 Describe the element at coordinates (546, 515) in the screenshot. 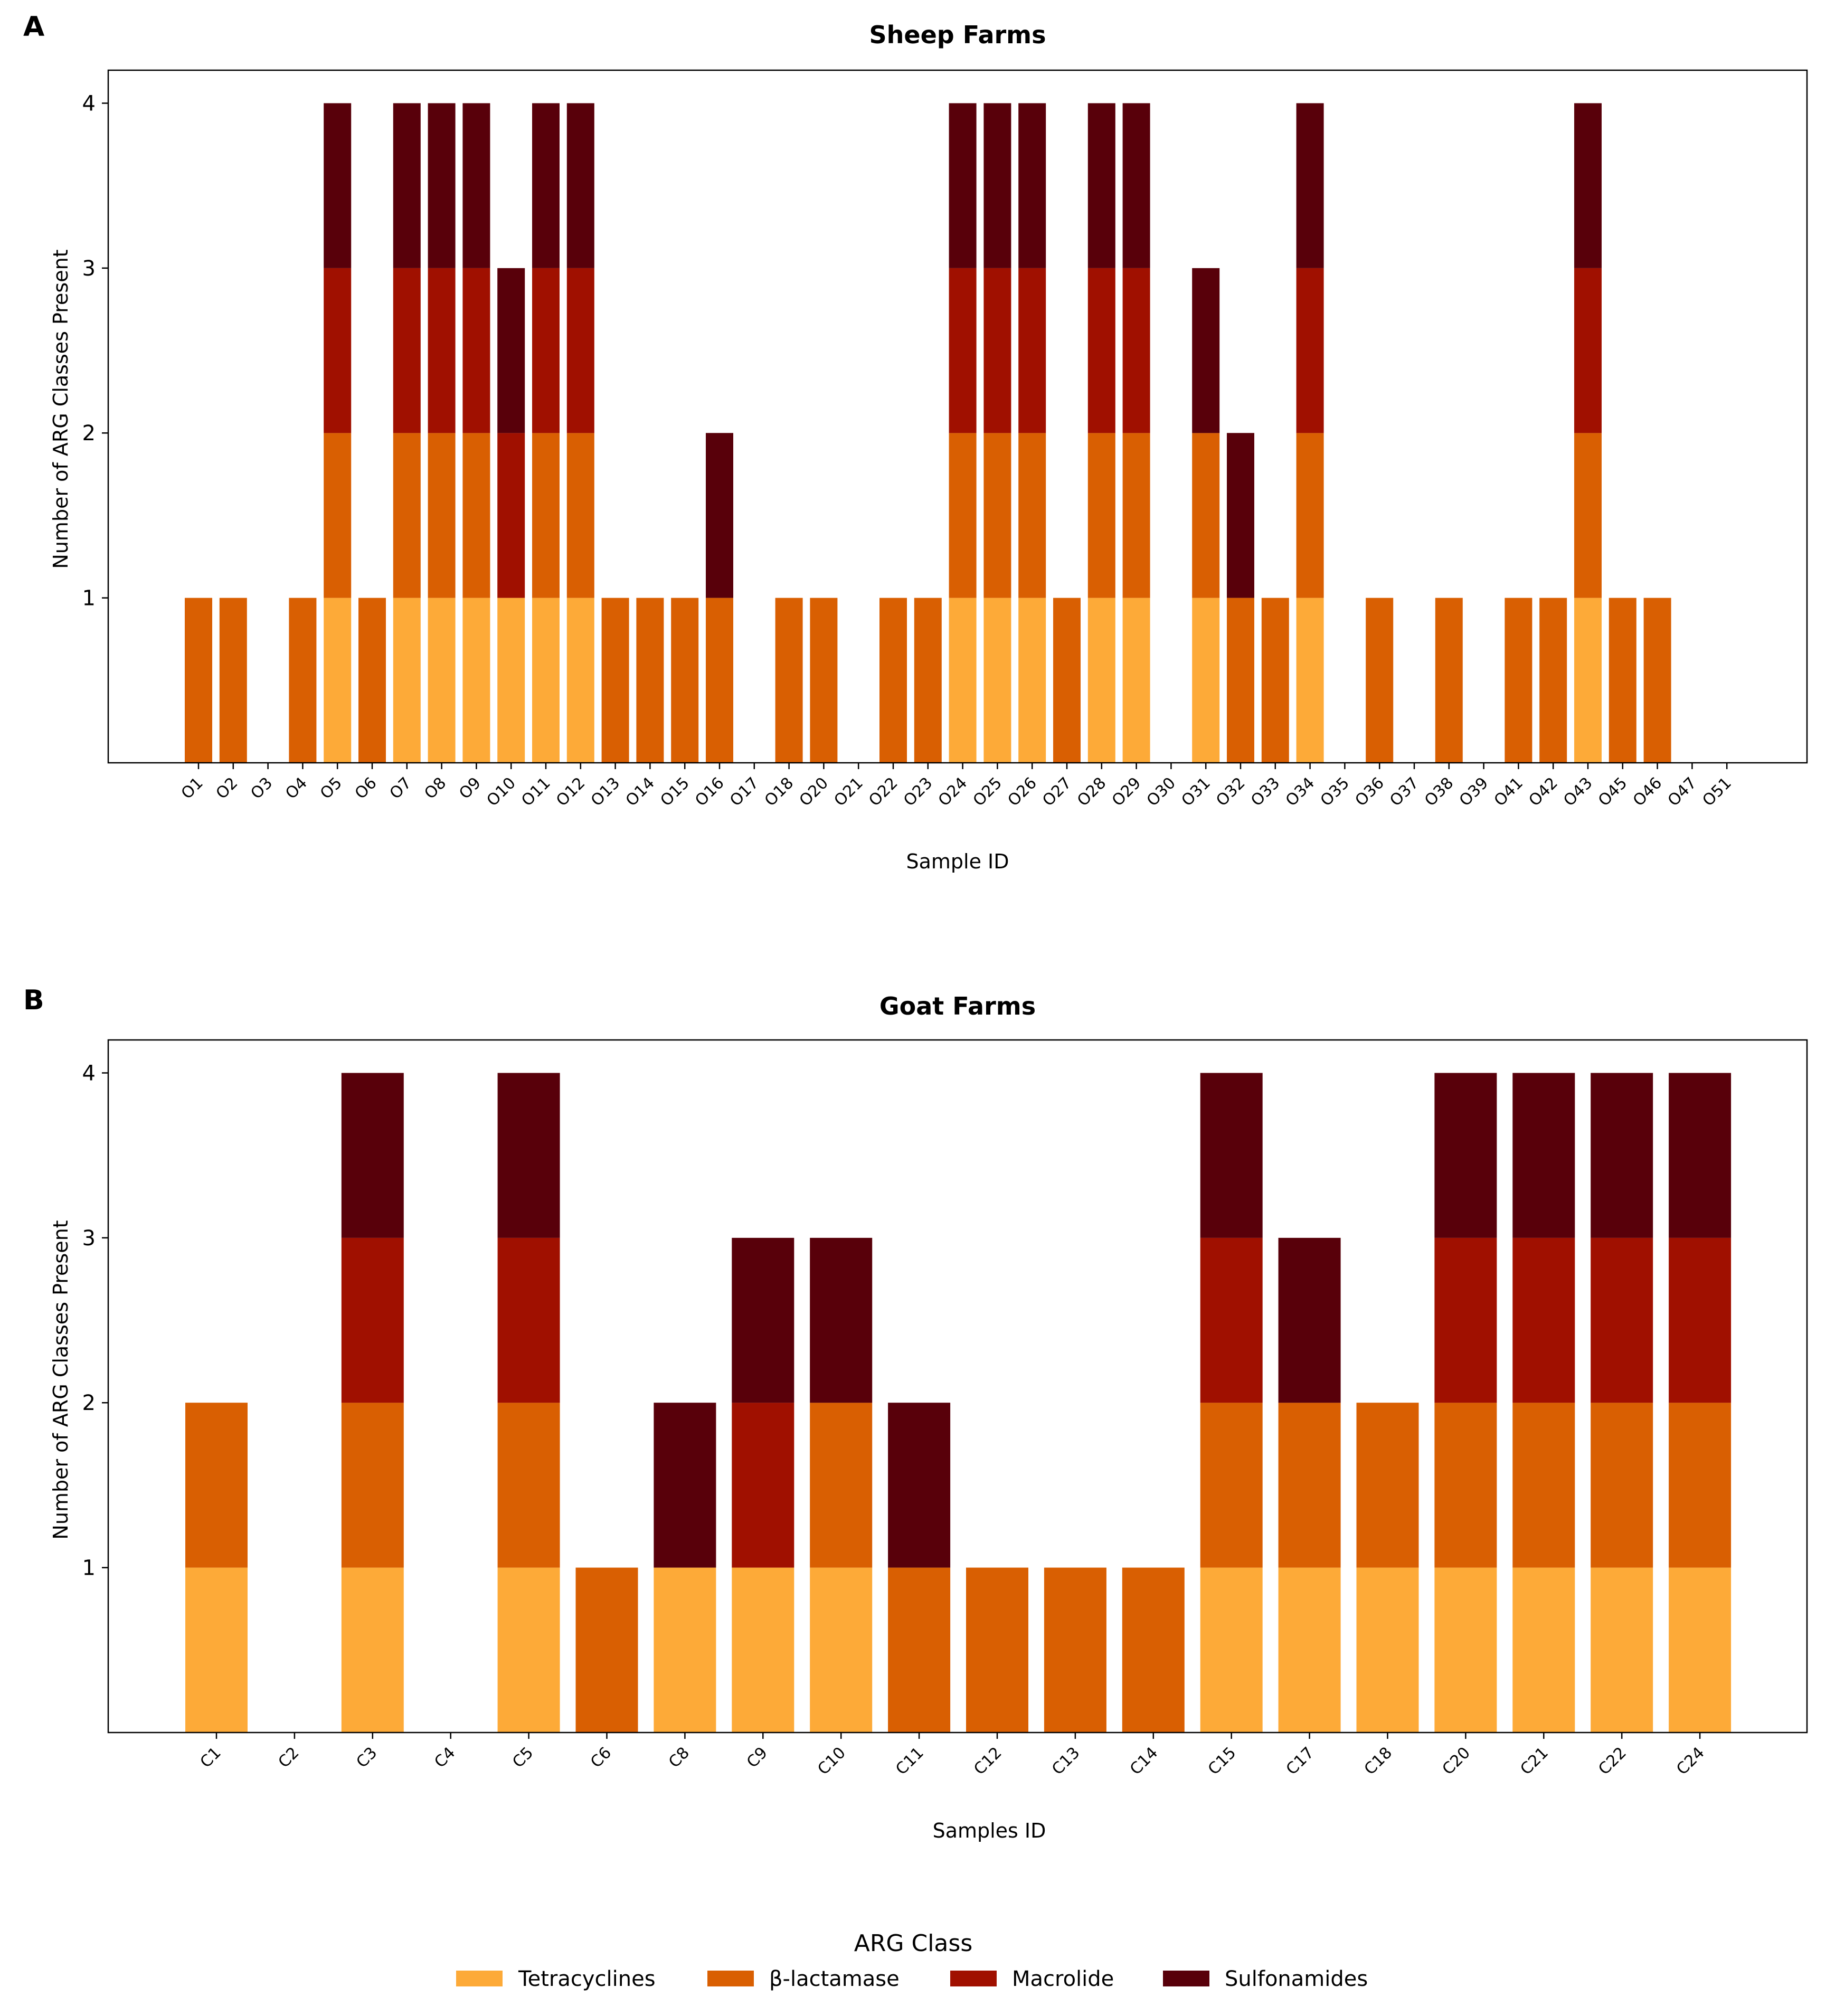

I see `bar-o11-lactamase` at that location.